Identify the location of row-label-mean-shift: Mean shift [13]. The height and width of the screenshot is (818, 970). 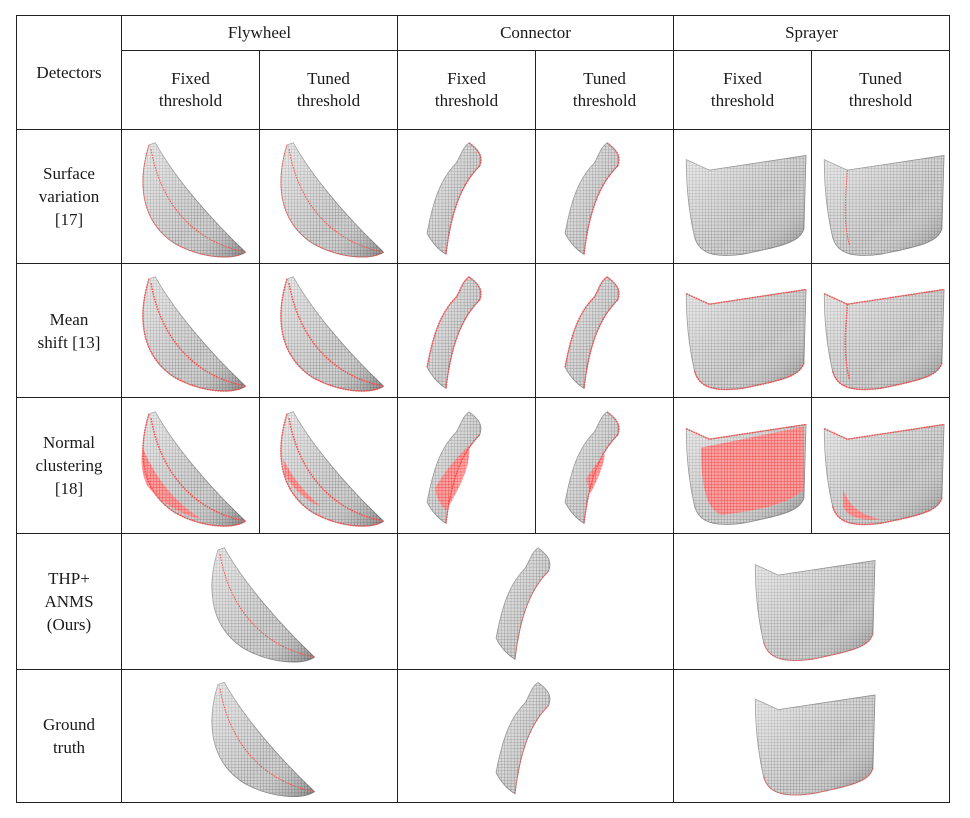
(69, 330).